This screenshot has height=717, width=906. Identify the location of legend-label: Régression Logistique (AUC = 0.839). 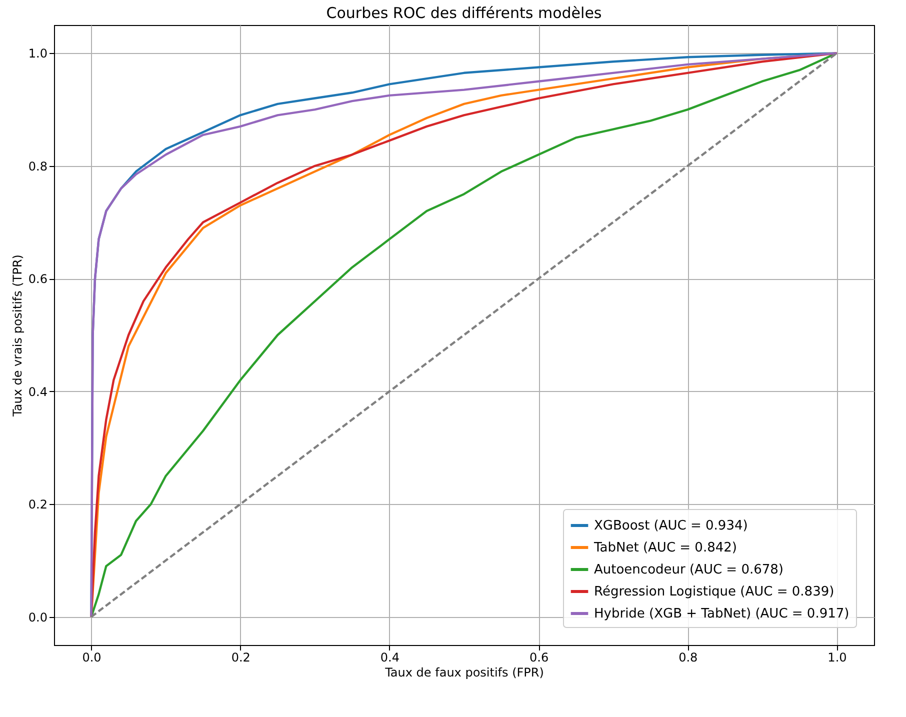
(714, 592).